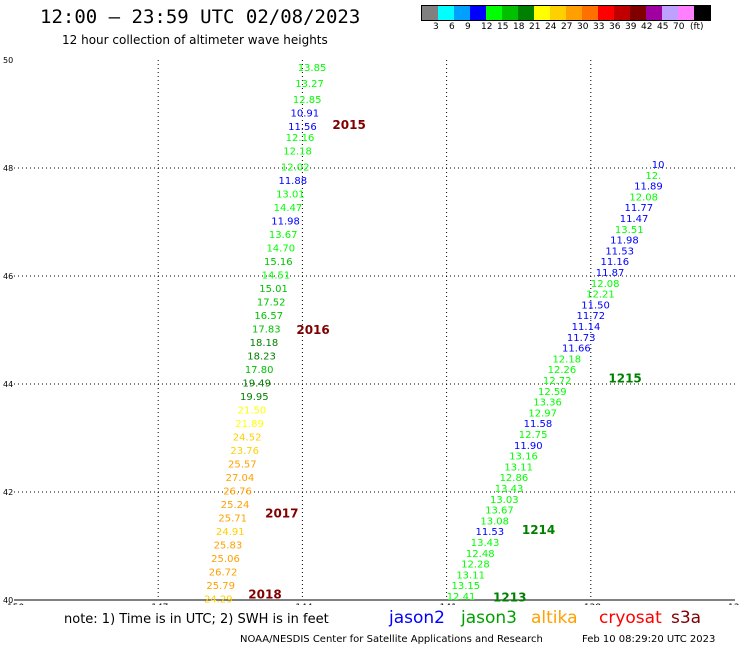 The width and height of the screenshot is (740, 650). Describe the element at coordinates (268, 316) in the screenshot. I see `swh-value: 16.57` at that location.